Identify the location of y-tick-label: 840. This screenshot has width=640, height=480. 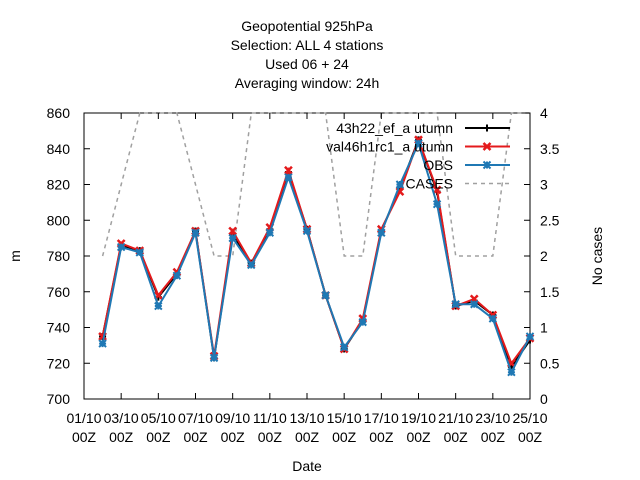
(59, 149).